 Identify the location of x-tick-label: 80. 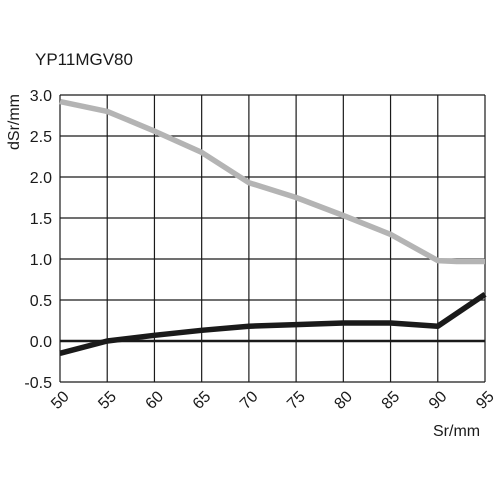
(343, 400).